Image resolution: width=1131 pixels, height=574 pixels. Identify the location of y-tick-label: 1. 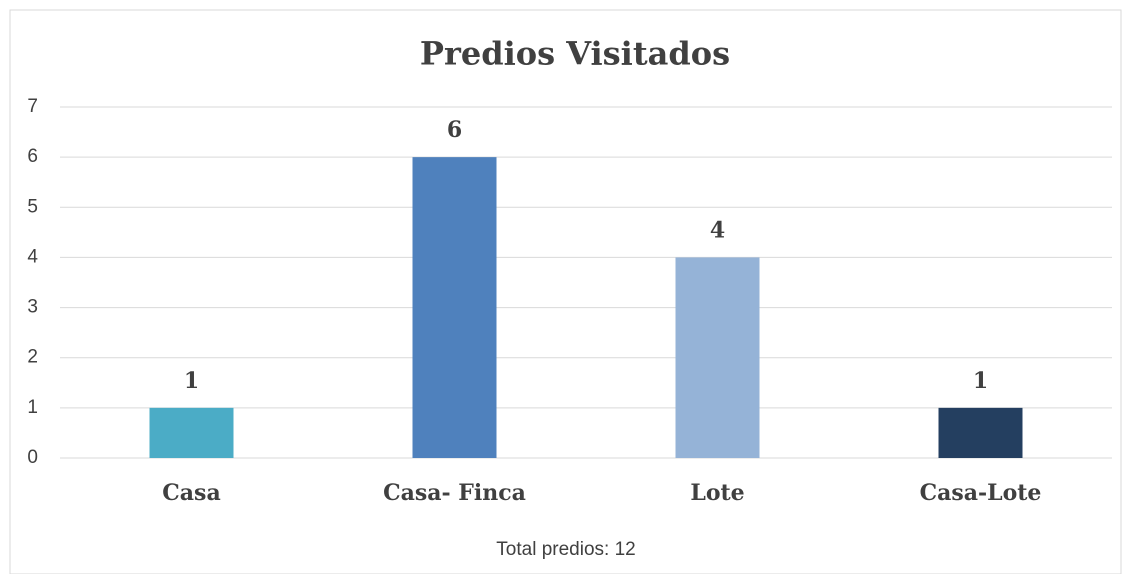
(32, 407).